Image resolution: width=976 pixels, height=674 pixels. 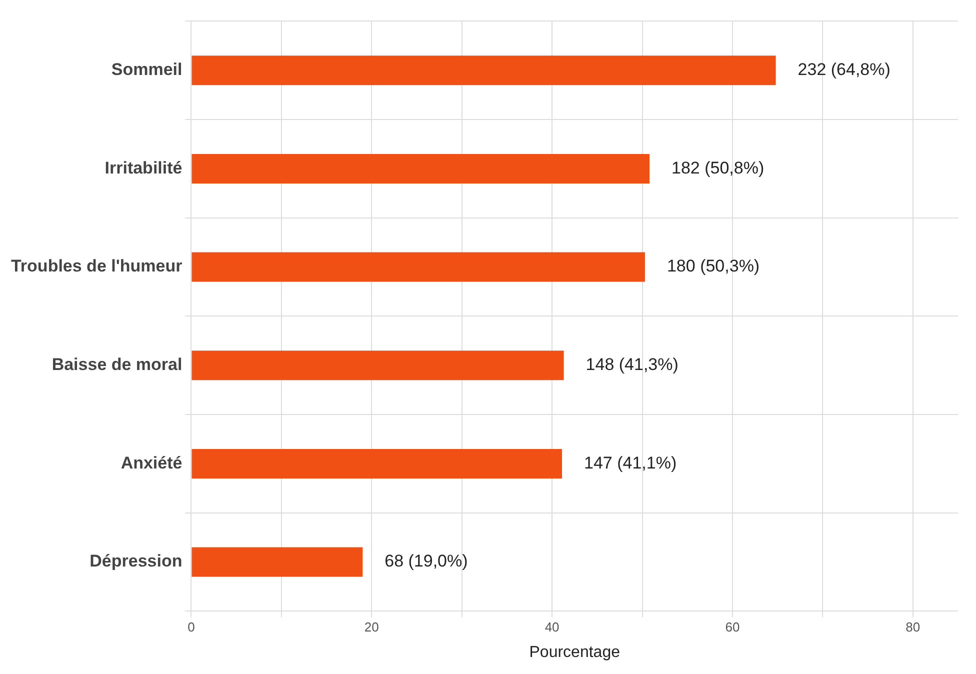 I want to click on data-label: 147 (41,1%), so click(x=630, y=462).